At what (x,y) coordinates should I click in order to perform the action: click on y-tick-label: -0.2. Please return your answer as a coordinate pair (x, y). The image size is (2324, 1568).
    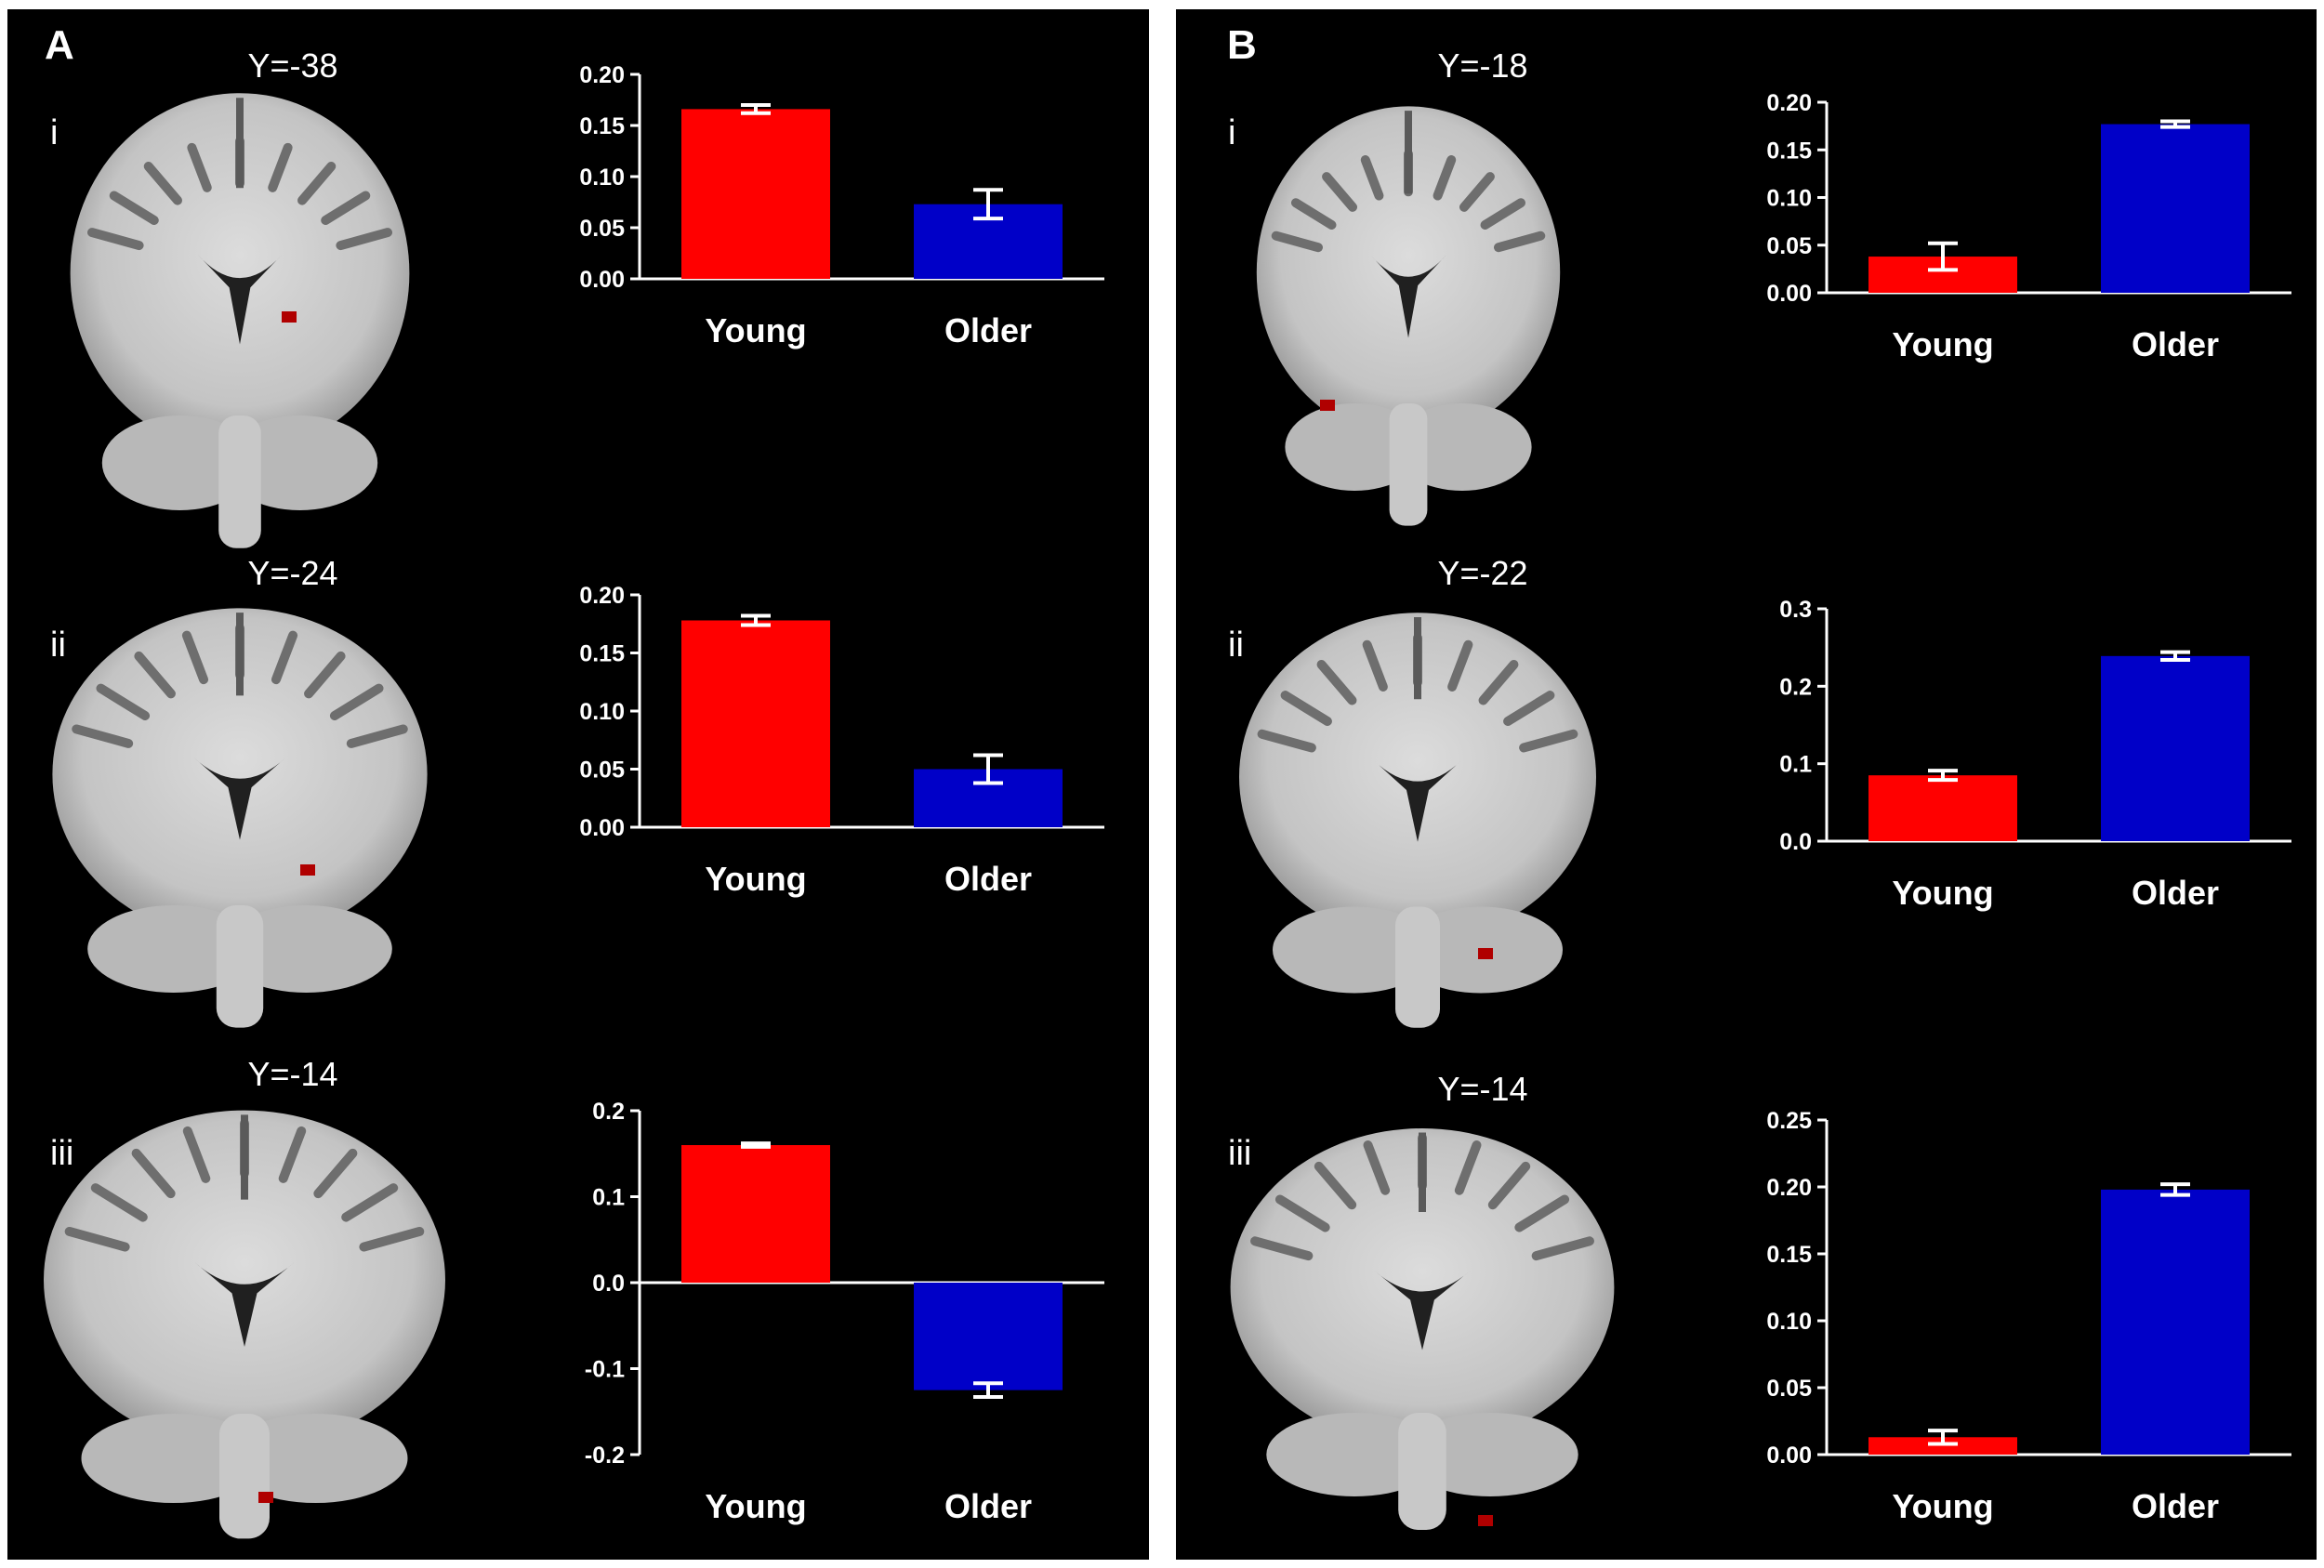
    Looking at the image, I should click on (605, 1456).